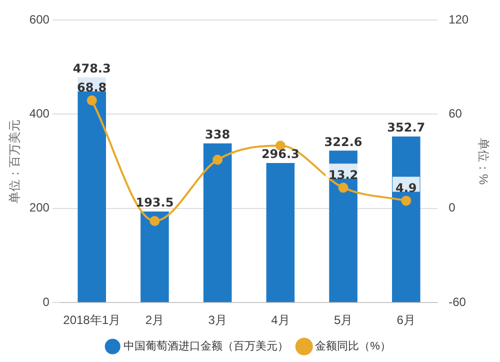 The image size is (500, 362). I want to click on data-label: 478.3, so click(91, 68).